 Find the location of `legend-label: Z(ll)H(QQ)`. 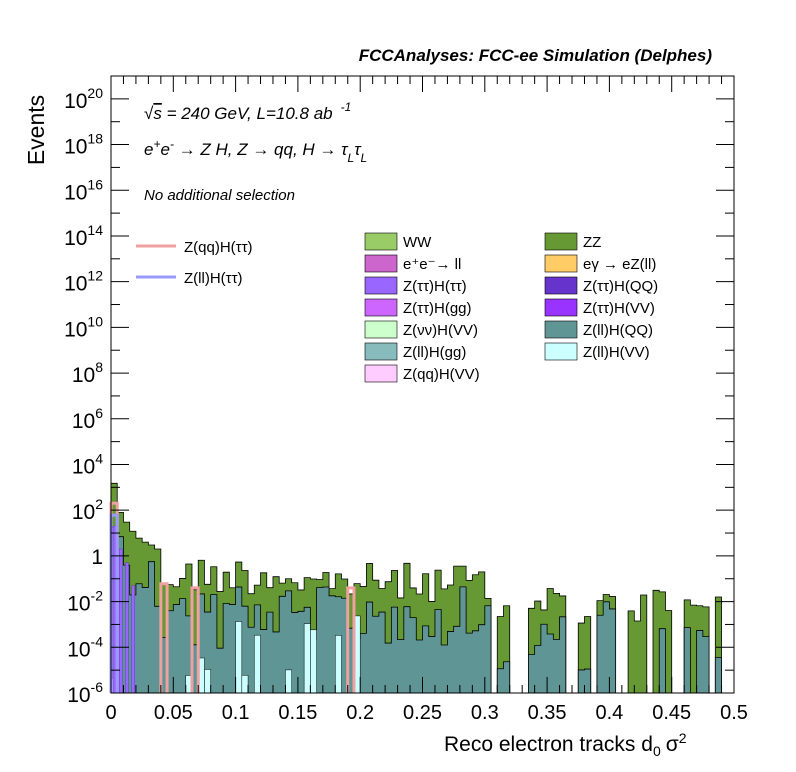

legend-label: Z(ll)H(QQ) is located at coordinates (618, 330).